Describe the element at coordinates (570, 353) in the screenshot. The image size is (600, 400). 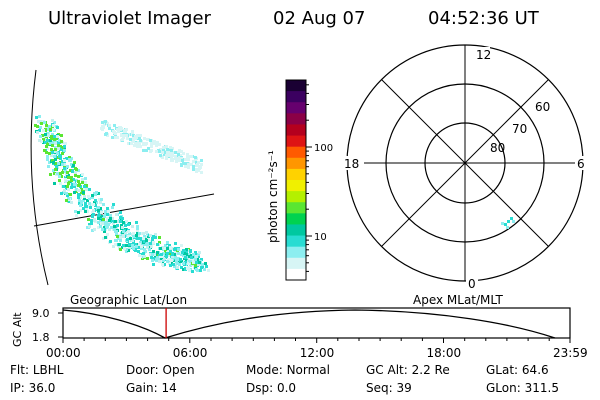
I see `timeline-tick-label: 23:59` at that location.